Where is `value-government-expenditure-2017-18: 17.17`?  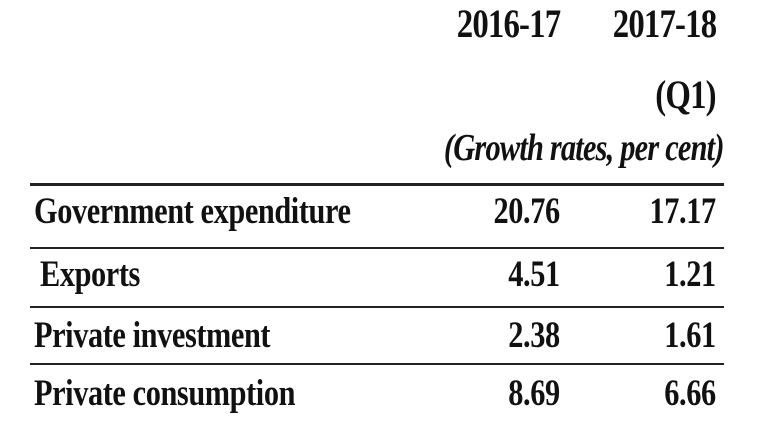 value-government-expenditure-2017-18: 17.17 is located at coordinates (683, 211).